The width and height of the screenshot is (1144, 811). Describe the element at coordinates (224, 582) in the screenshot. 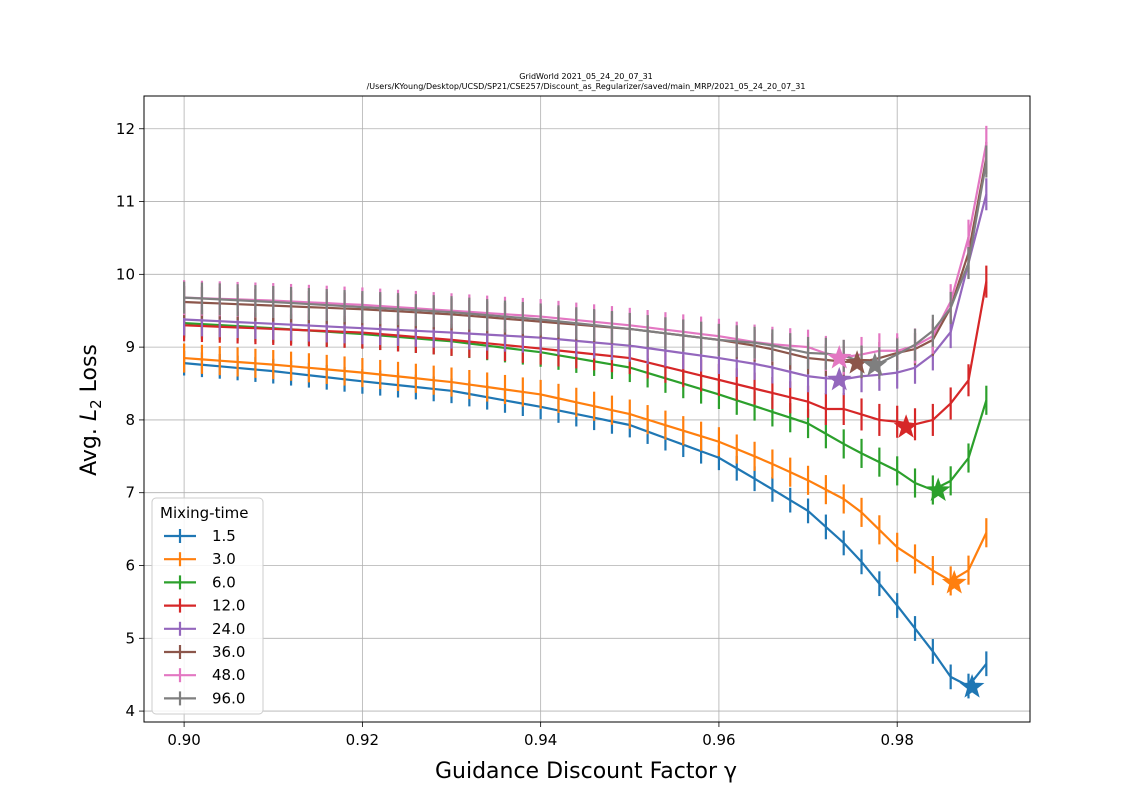

I see `legend-label: 6.0` at that location.